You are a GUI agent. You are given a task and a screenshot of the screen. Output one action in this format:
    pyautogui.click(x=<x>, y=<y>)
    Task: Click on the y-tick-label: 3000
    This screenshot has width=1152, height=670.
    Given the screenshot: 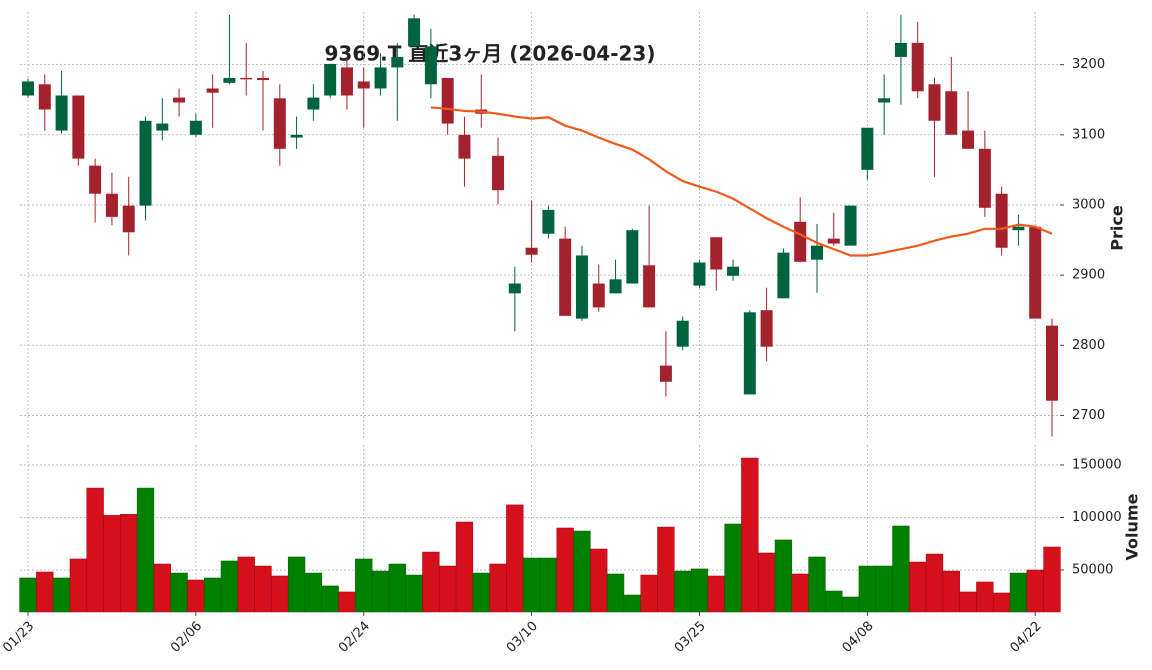 What is the action you would take?
    pyautogui.click(x=1088, y=204)
    